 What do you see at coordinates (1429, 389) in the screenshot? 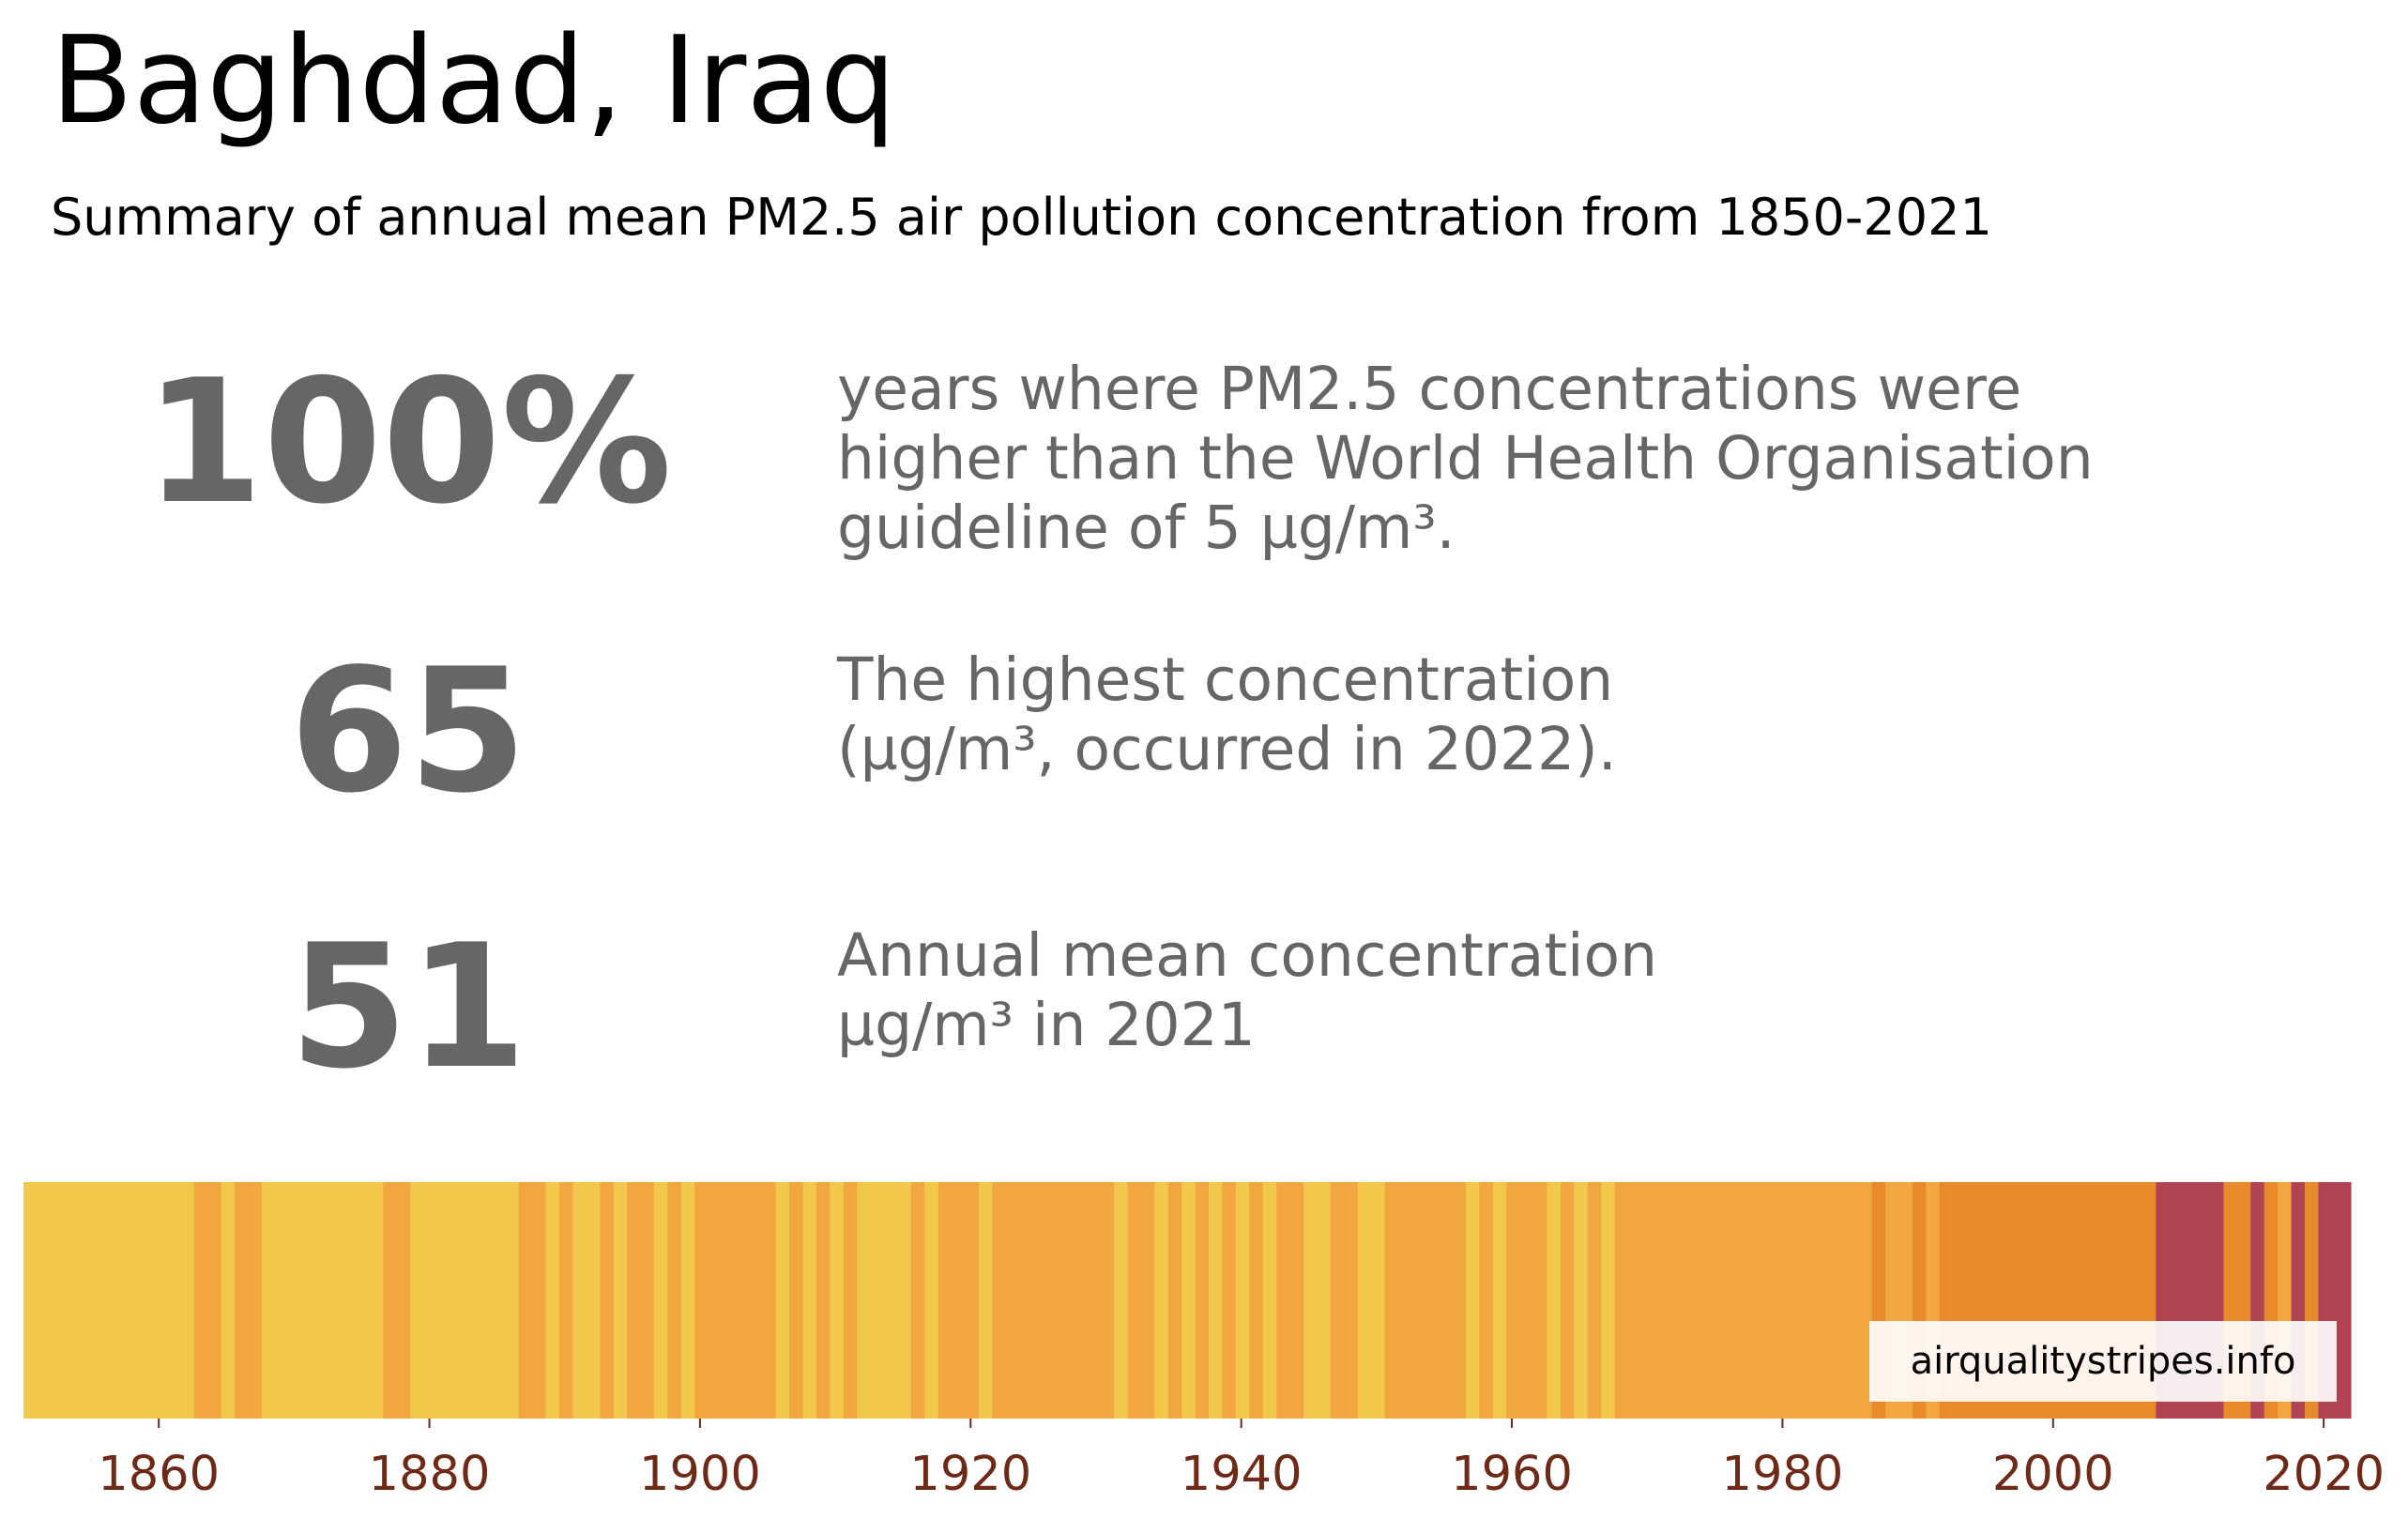
I see `stat-description-line: years where PM2.5 concentrations were` at bounding box center [1429, 389].